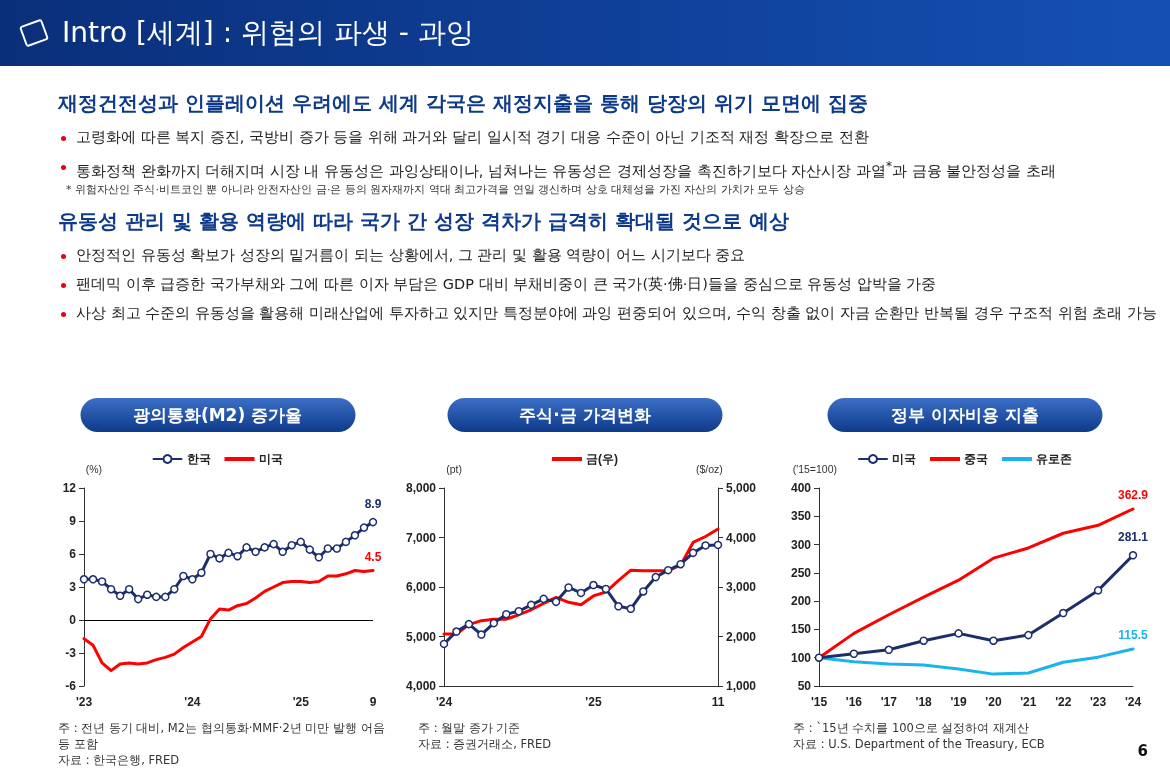 The image size is (1170, 778). Describe the element at coordinates (965, 415) in the screenshot. I see `chart-title: 정부 이자비용 지출` at that location.